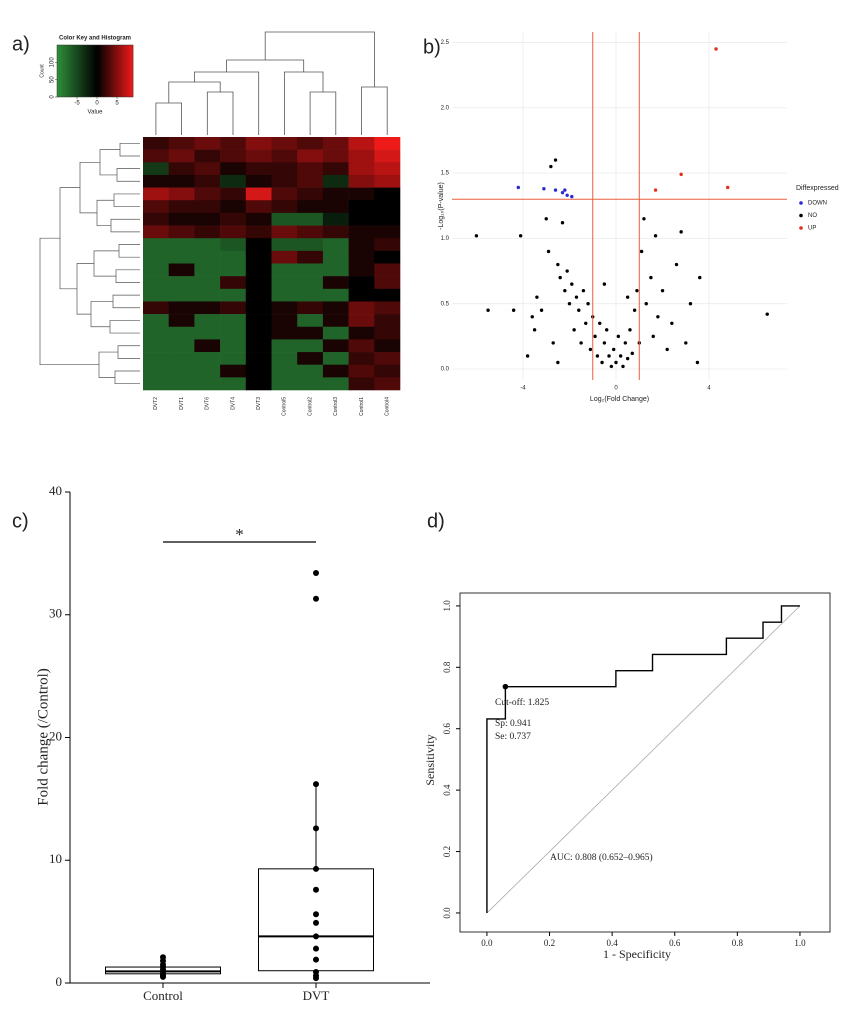  What do you see at coordinates (271, 83) in the screenshot?
I see `column-dendrogram` at bounding box center [271, 83].